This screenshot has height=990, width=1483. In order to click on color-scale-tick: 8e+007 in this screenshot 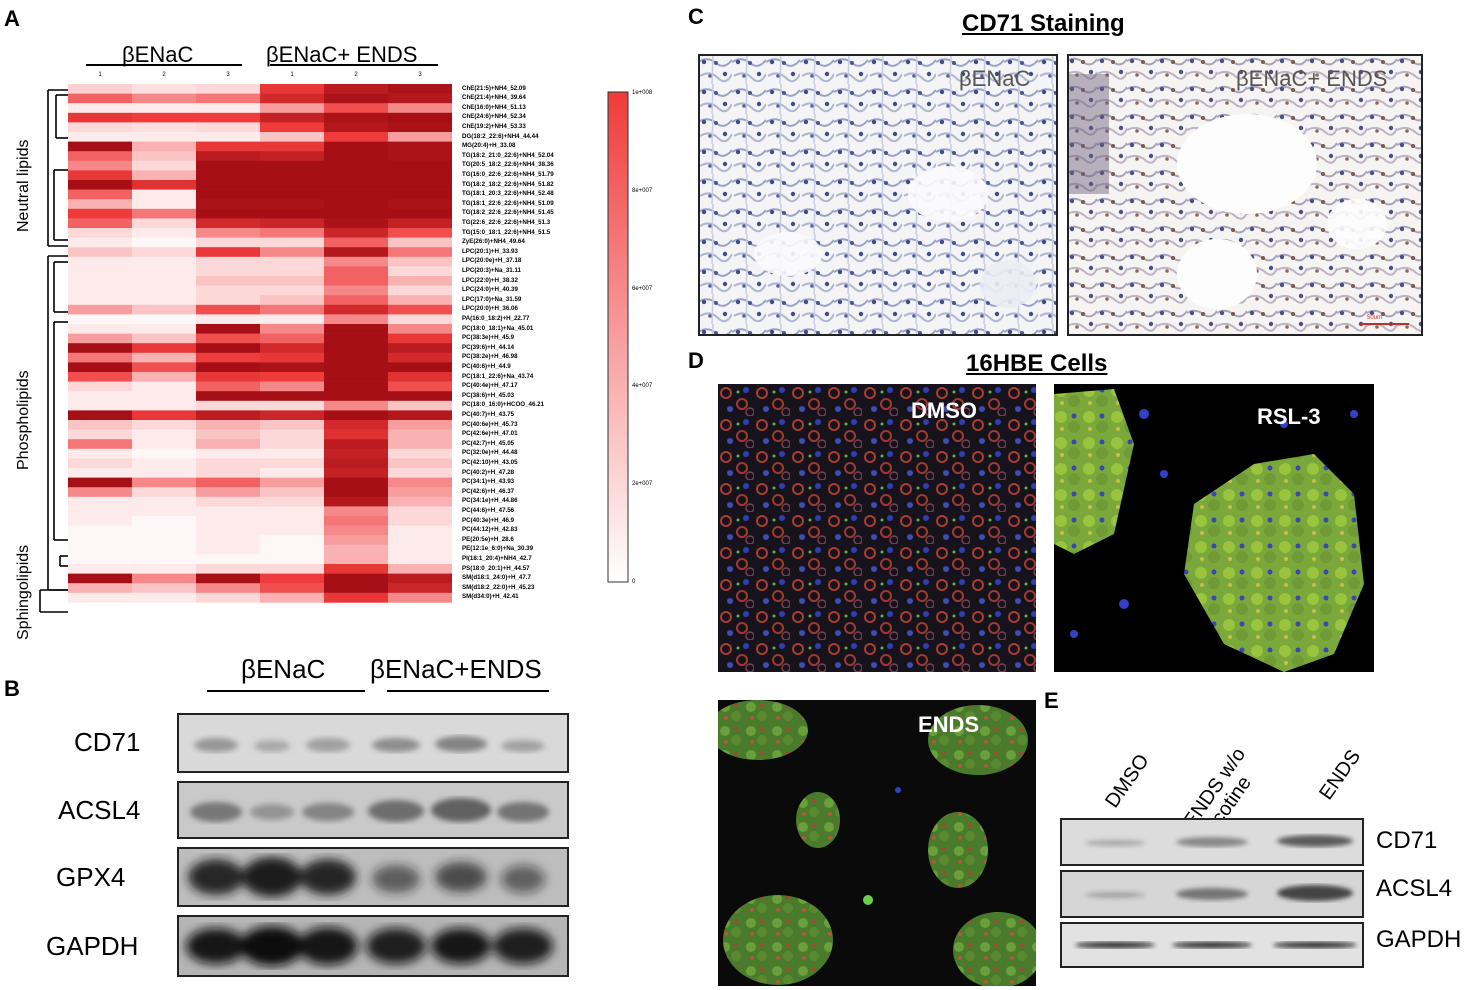, I will do `click(642, 190)`.